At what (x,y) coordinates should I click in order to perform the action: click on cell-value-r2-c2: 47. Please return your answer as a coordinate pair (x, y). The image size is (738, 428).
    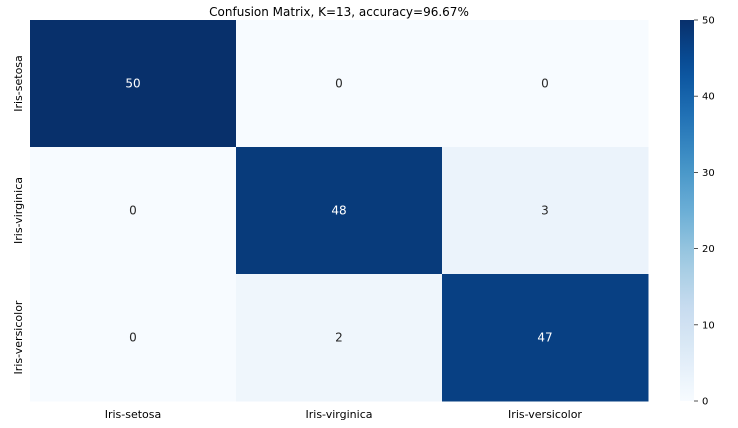
    Looking at the image, I should click on (544, 338).